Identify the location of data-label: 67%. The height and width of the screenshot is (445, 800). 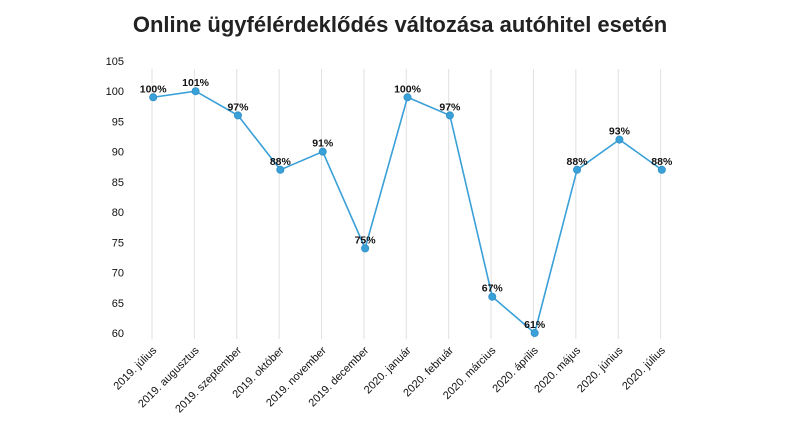
(493, 289).